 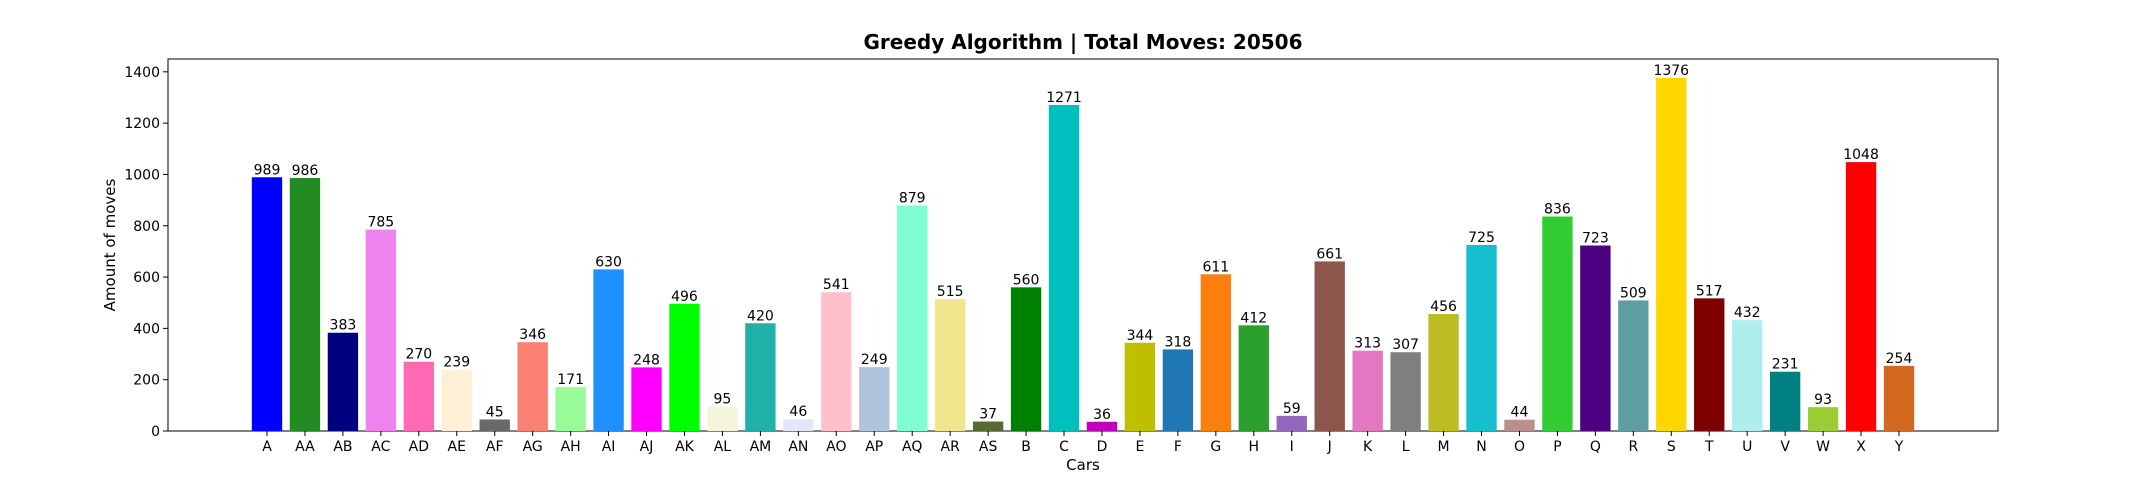 What do you see at coordinates (381, 330) in the screenshot?
I see `bar-AC` at bounding box center [381, 330].